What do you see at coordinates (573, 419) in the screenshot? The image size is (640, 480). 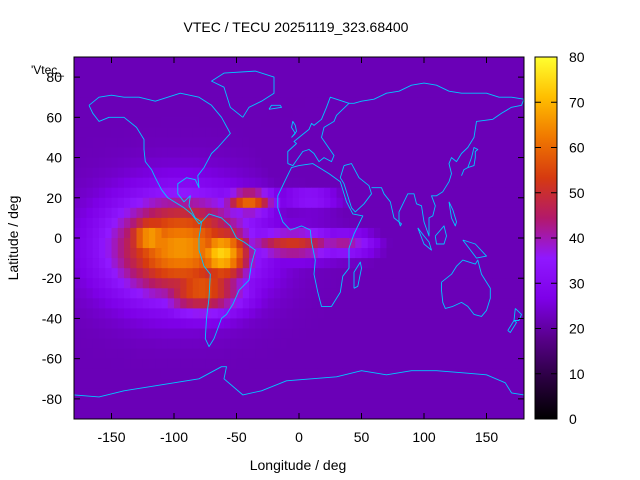 I see `colorbar-tick-label: 0` at bounding box center [573, 419].